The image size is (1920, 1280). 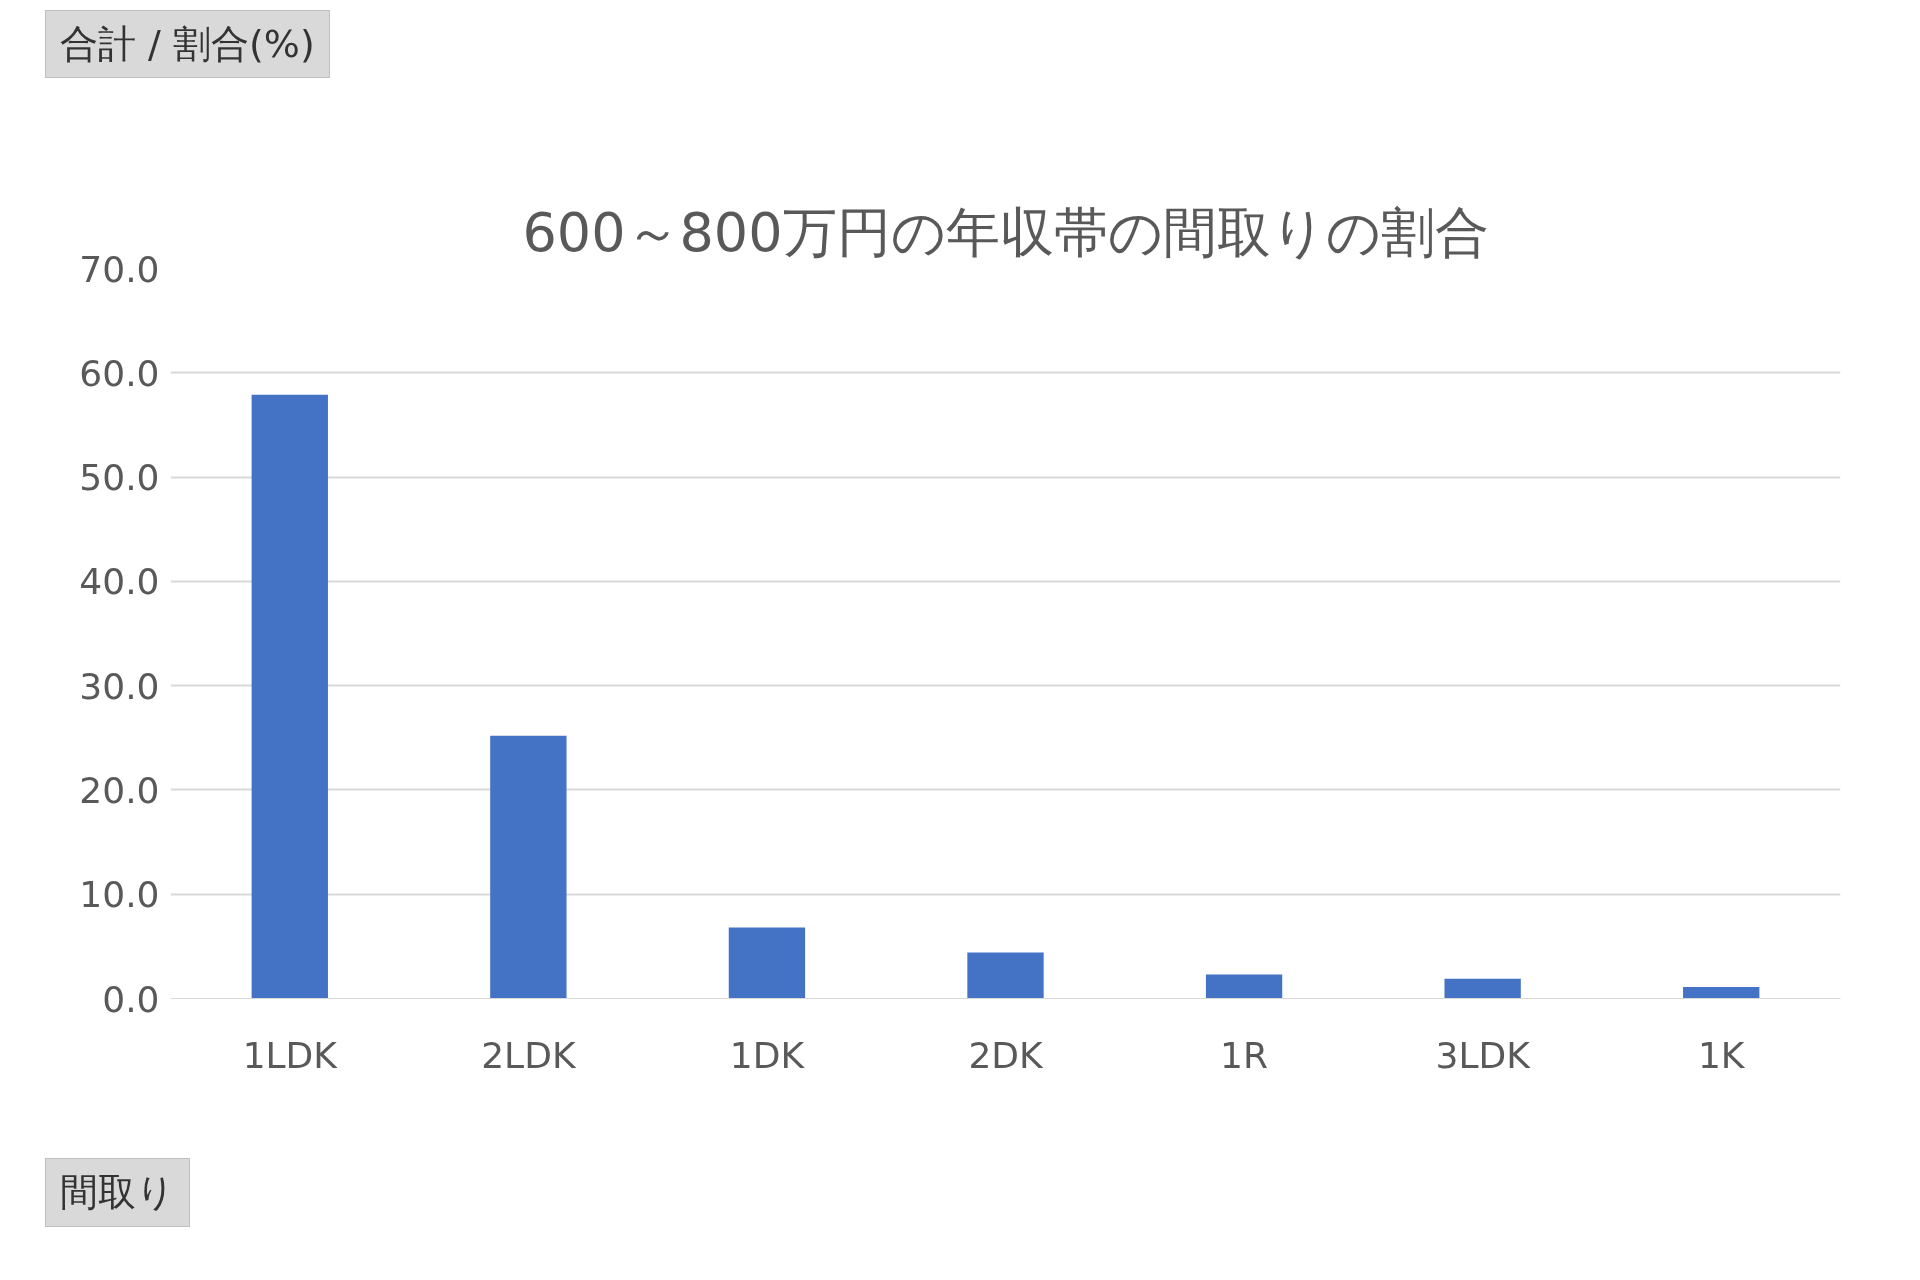 I want to click on y-tick-label: 20.0, so click(x=119, y=791).